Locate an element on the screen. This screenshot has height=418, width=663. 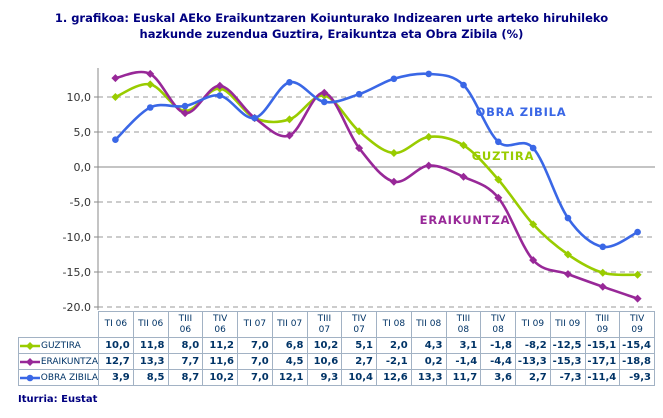
legend-cell: ERAIKUNTZA is located at coordinates (58, 361).